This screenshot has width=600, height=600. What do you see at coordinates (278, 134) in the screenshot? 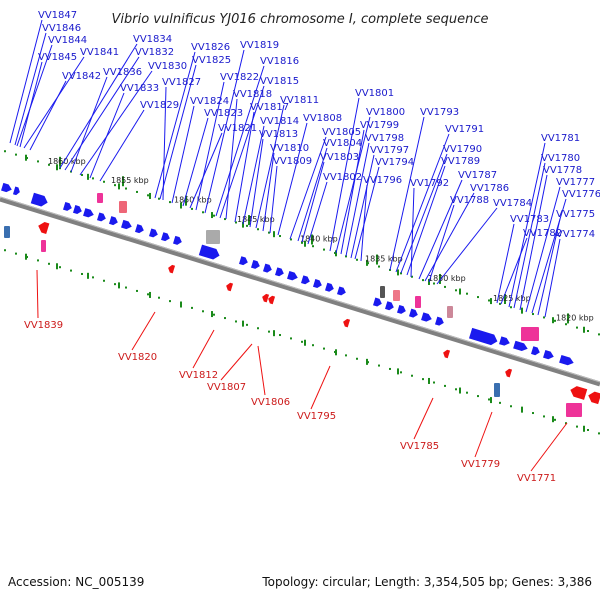
I see `gene-label-vv1813: VV1813` at bounding box center [278, 134].